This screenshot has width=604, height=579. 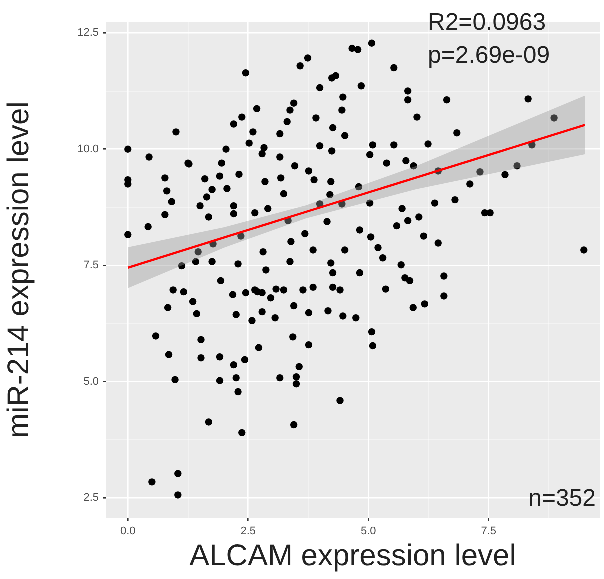 I want to click on x-tick-label: 7.5, so click(x=489, y=532).